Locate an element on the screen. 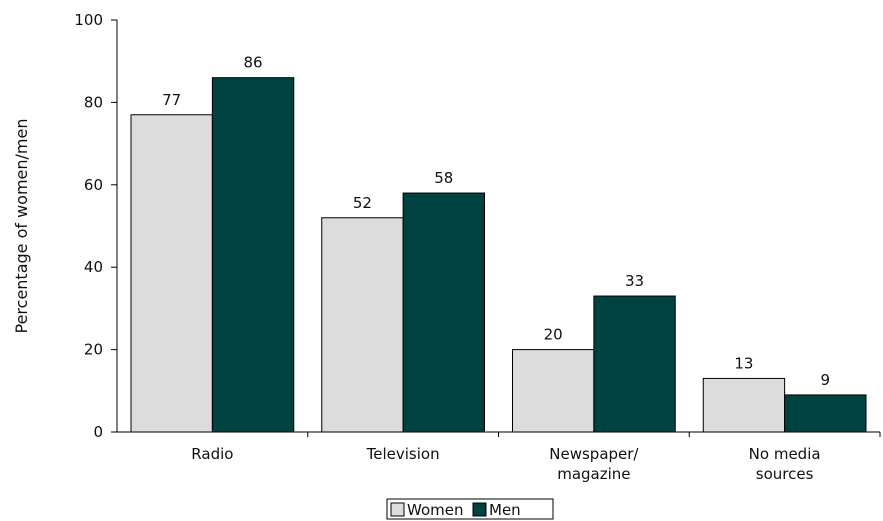 Image resolution: width=883 pixels, height=521 pixels. y-tick-label: 20 is located at coordinates (93, 350).